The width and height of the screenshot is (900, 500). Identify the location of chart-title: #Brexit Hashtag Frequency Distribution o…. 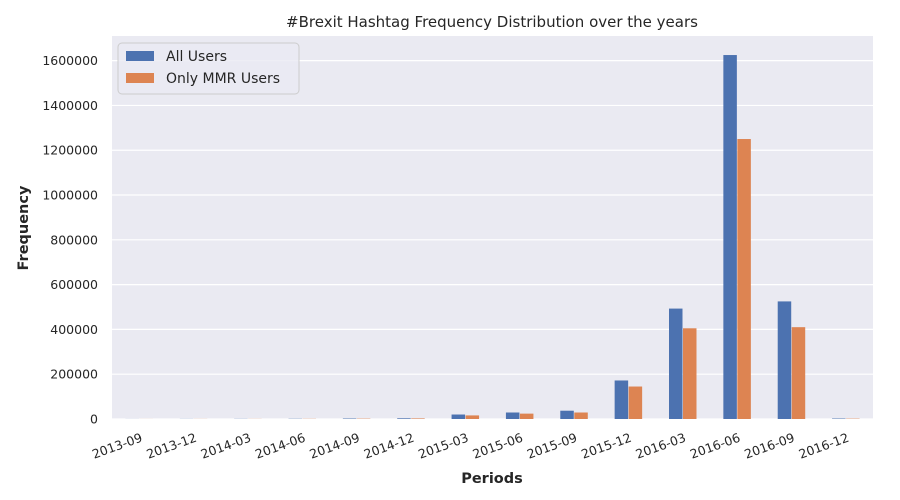
(492, 22).